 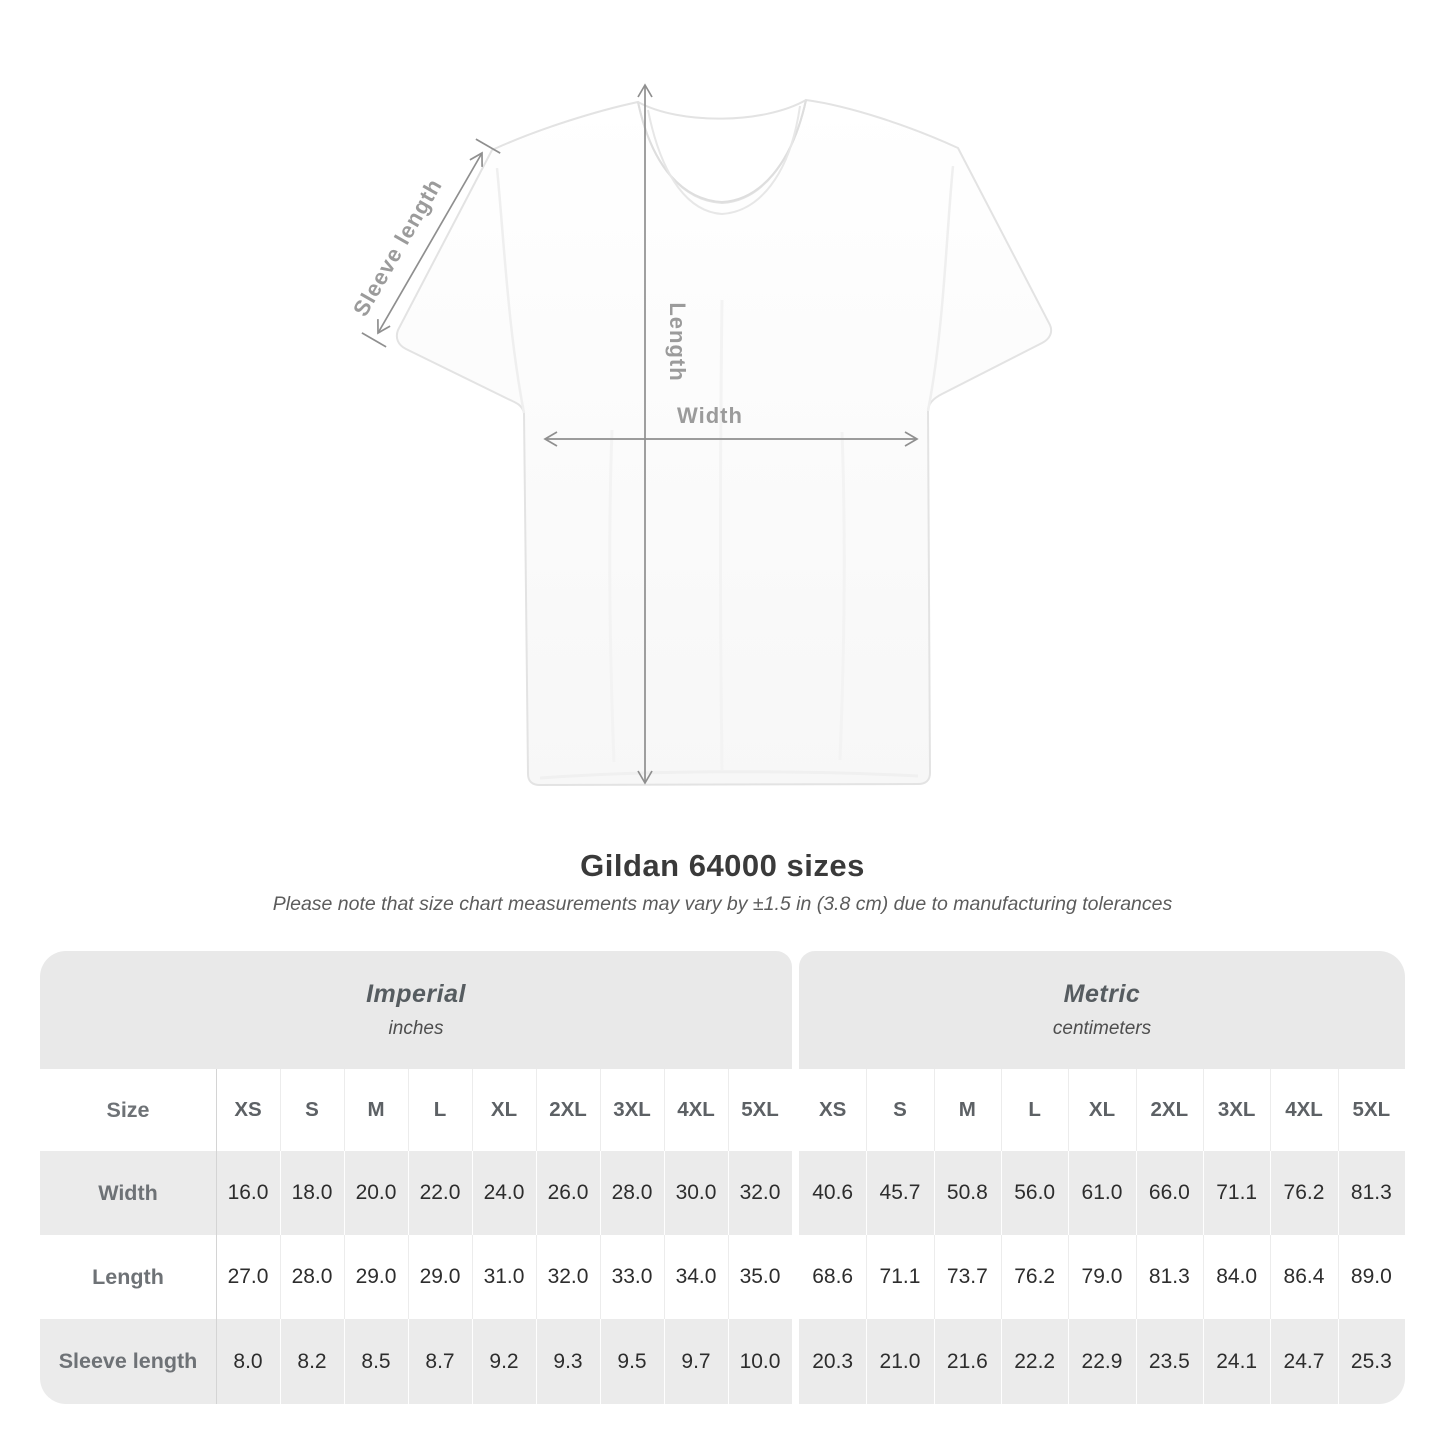 I want to click on table-cell: 61.0, so click(x=1101, y=1193).